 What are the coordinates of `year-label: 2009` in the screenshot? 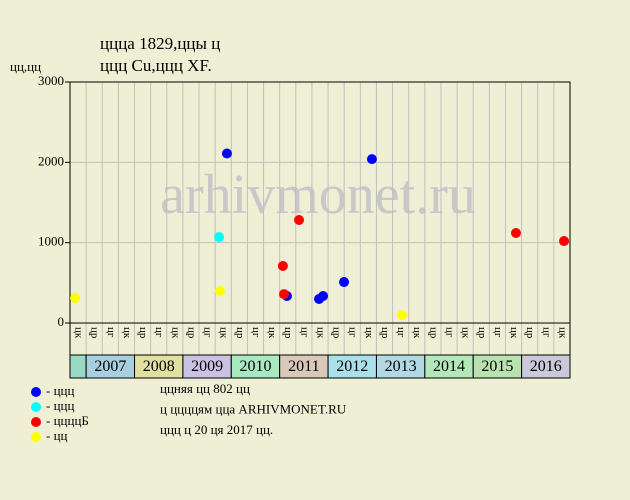 It's located at (207, 366).